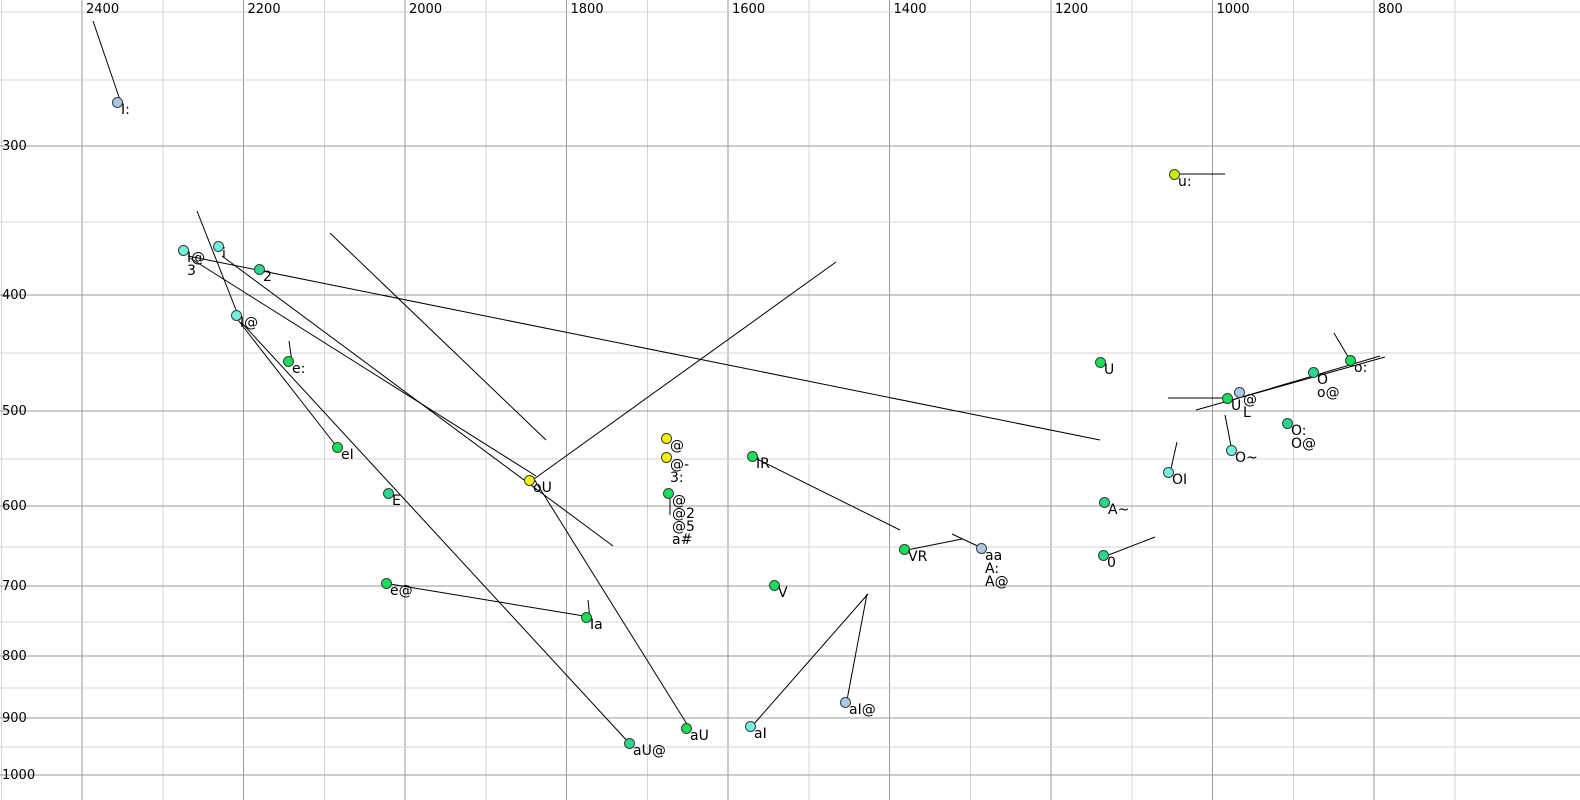  What do you see at coordinates (994, 556) in the screenshot?
I see `data-point-label: aa` at bounding box center [994, 556].